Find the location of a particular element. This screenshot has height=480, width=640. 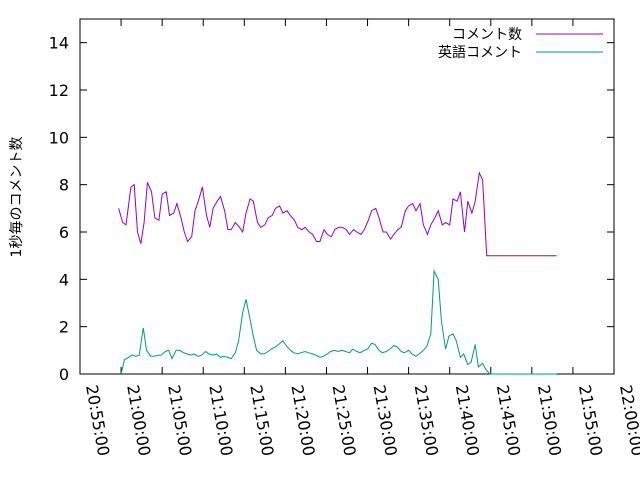

y-tick-label: 12 is located at coordinates (59, 90).